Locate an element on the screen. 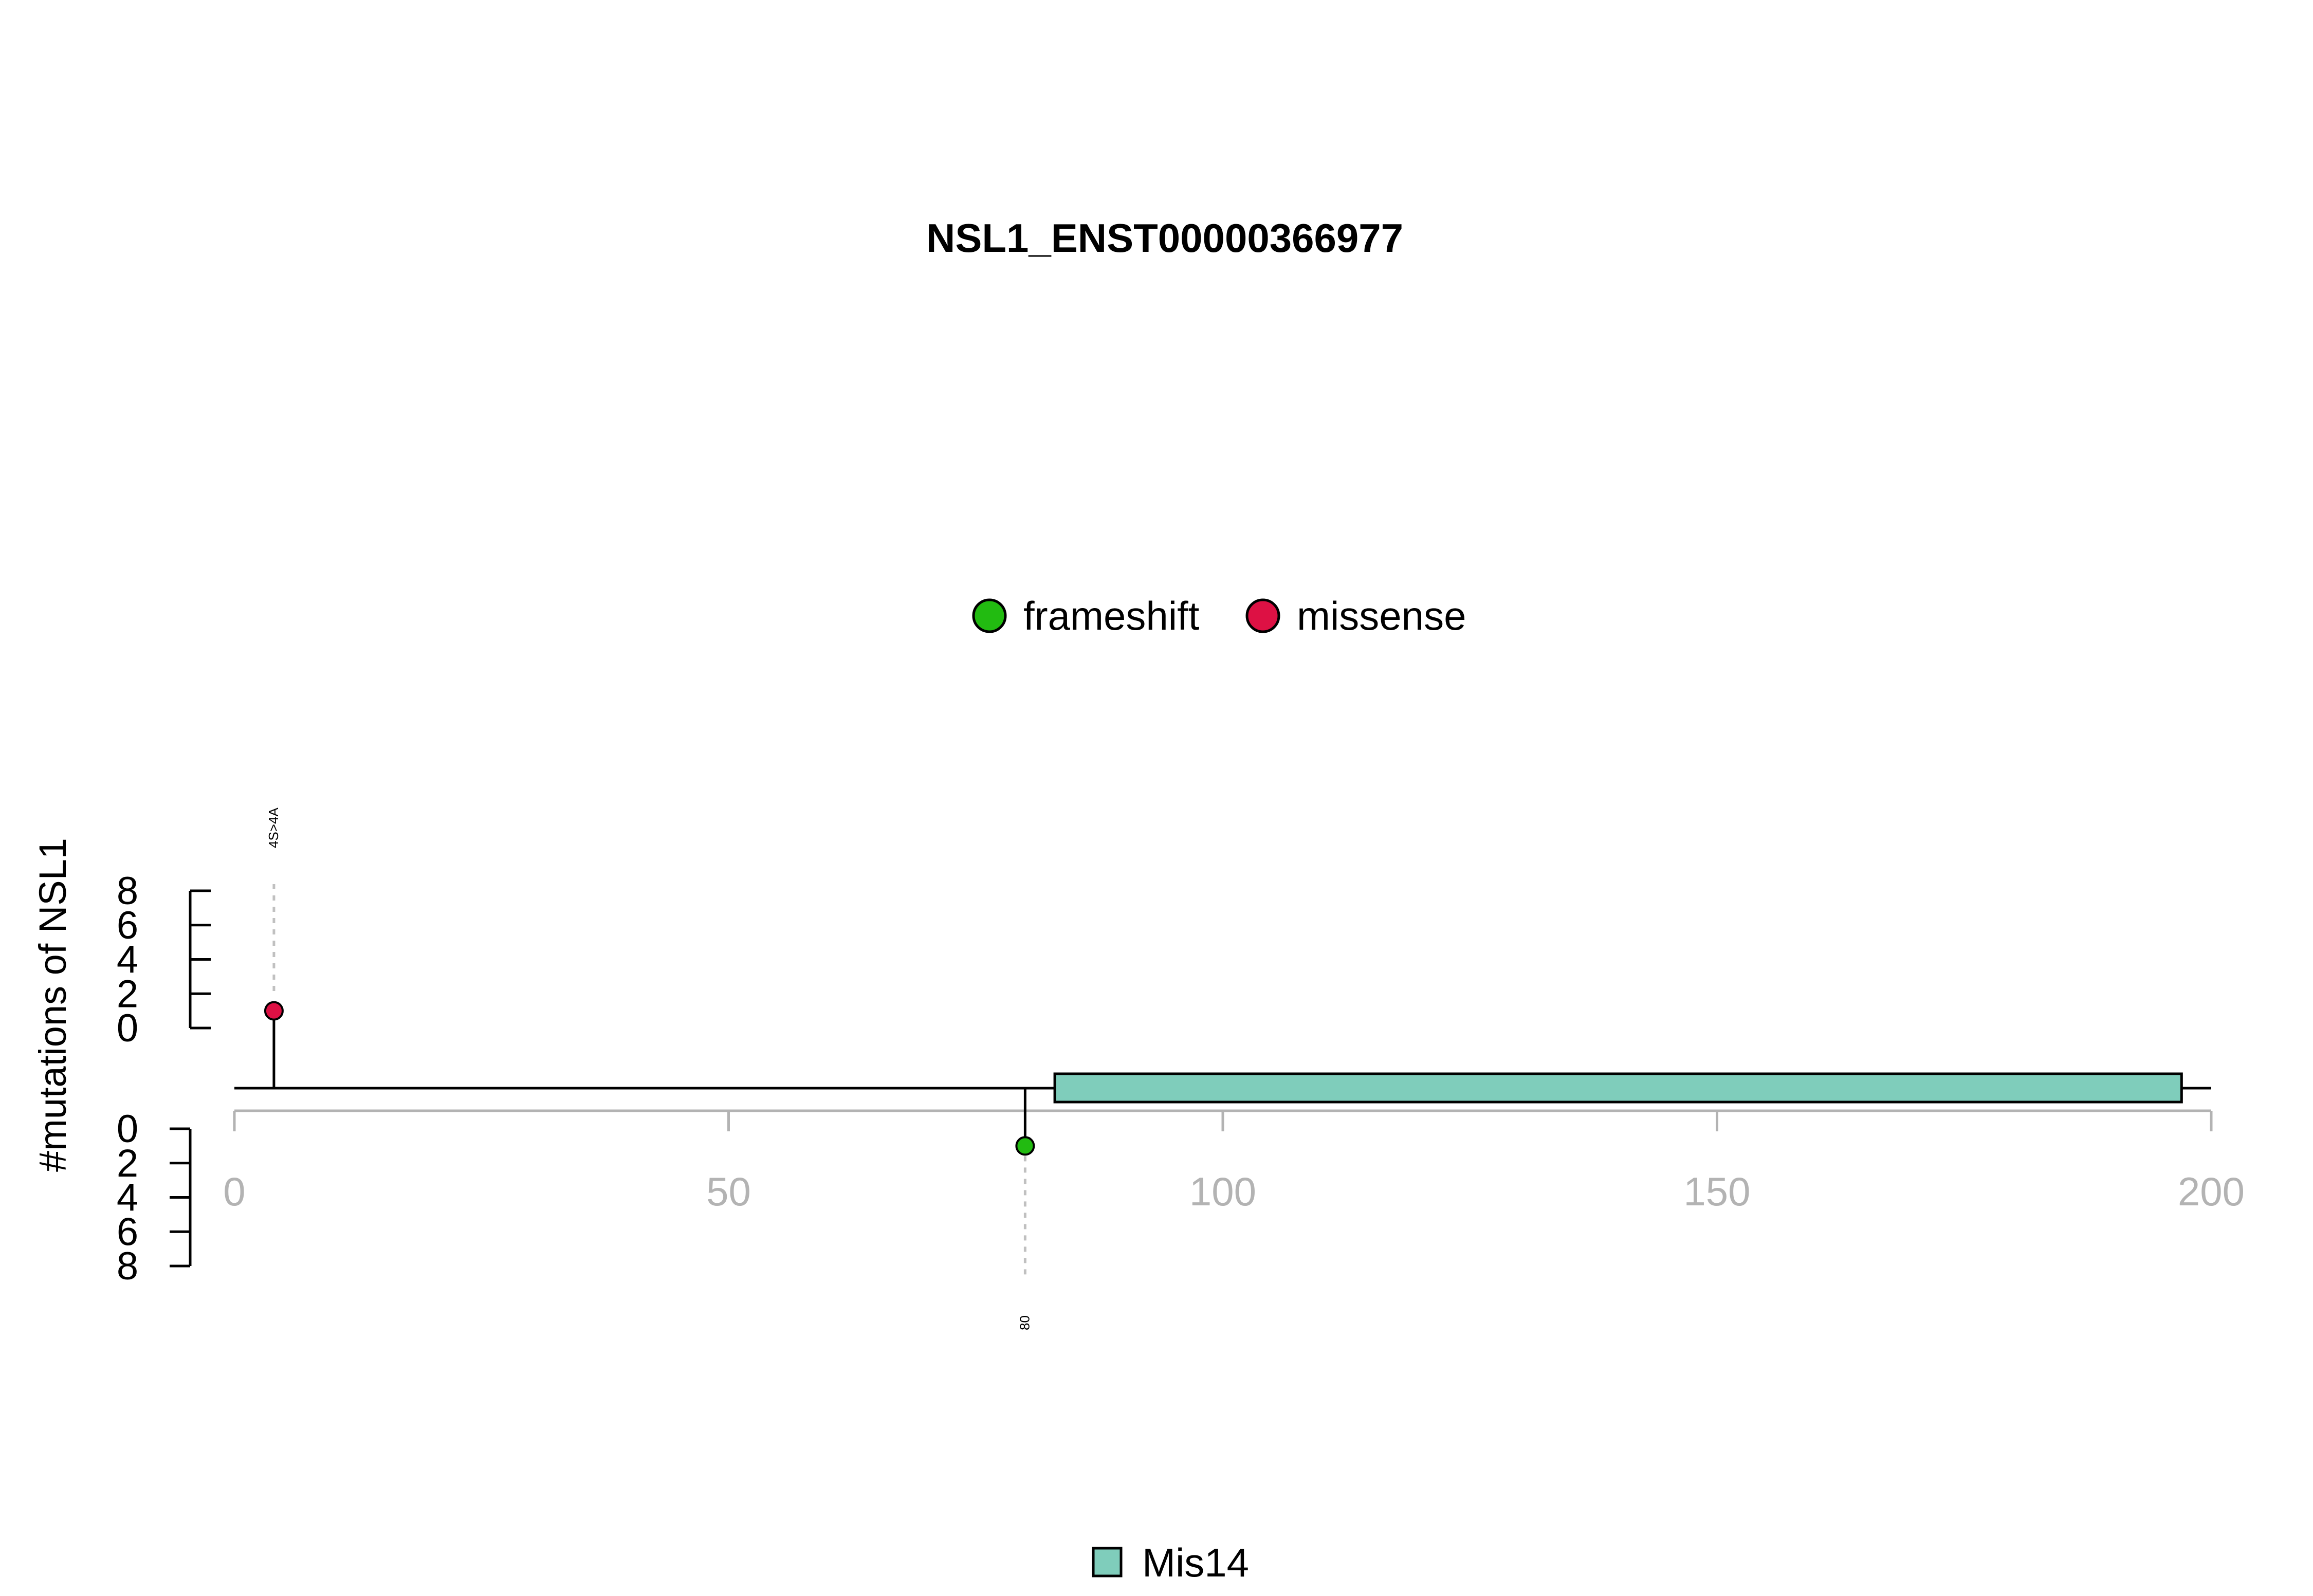 This screenshot has height=1596, width=2313. chart-title: NSL1_ENST00000366977 is located at coordinates (1164, 238).